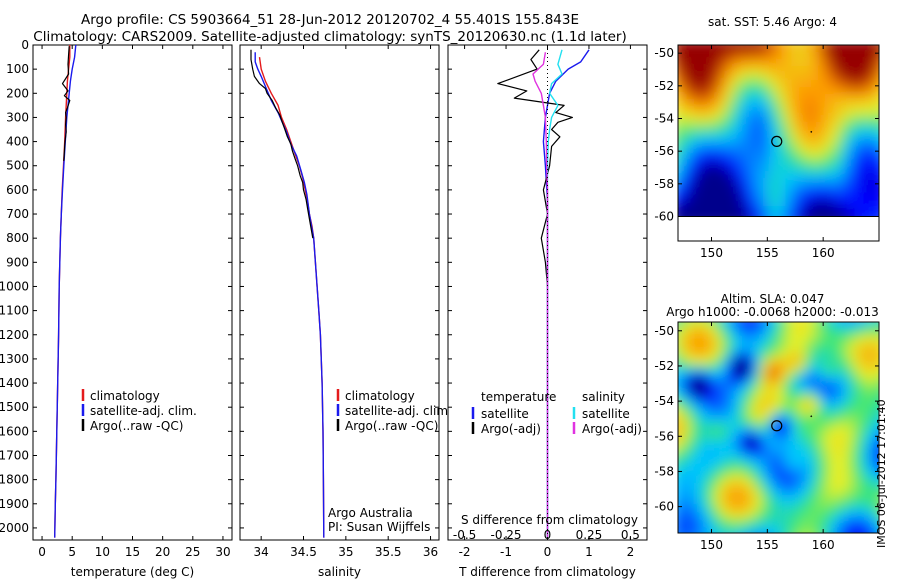  Describe the element at coordinates (17, 214) in the screenshot. I see `y-tick-label: 700` at that location.